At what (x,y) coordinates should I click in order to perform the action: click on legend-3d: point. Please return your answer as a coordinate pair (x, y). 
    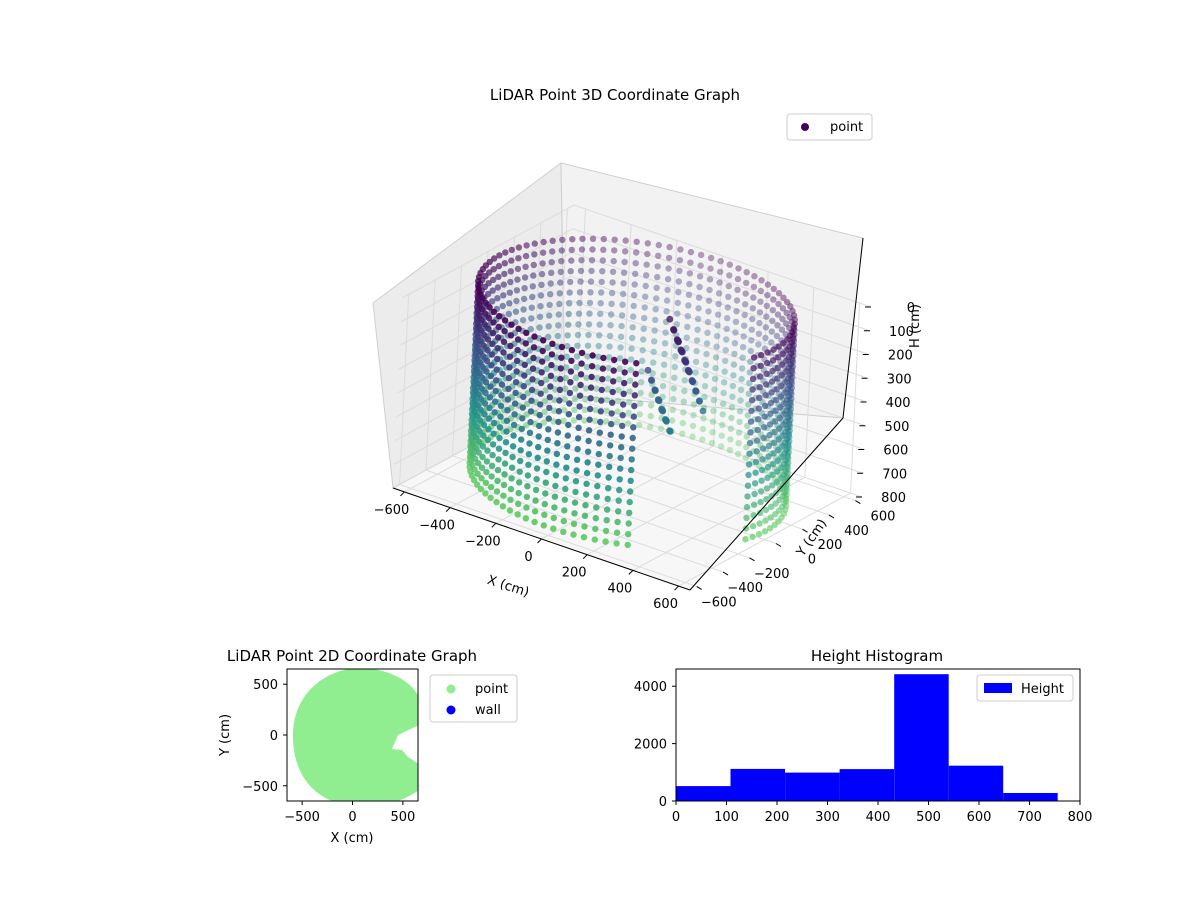
    Looking at the image, I should click on (829, 127).